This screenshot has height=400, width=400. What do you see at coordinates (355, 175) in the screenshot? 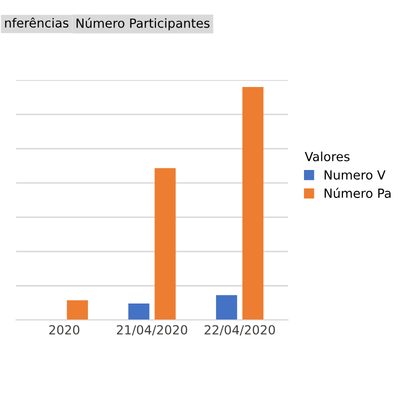
I see `legend-label: Numero V` at bounding box center [355, 175].